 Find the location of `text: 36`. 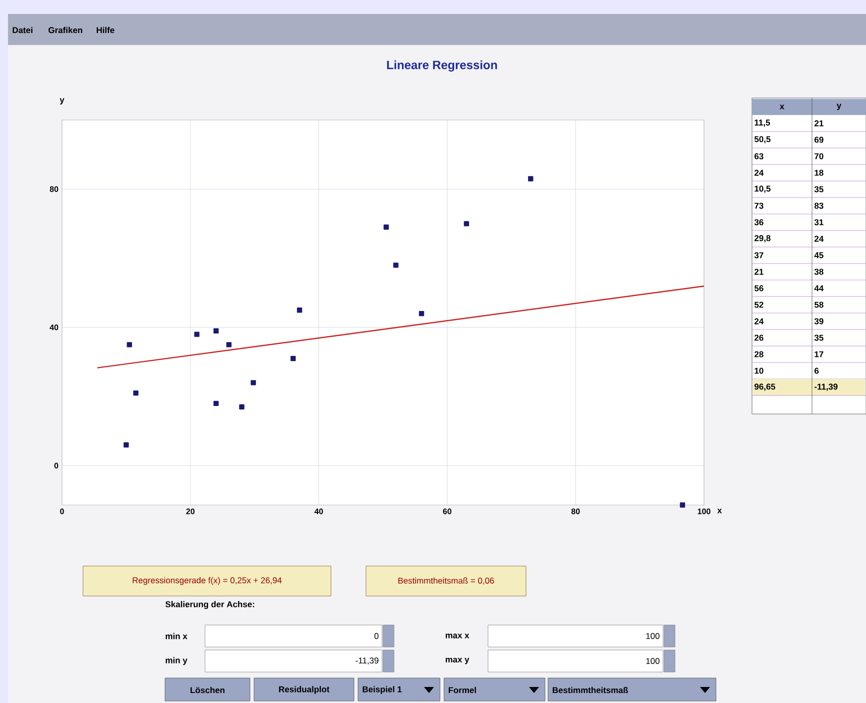

text: 36 is located at coordinates (759, 222).